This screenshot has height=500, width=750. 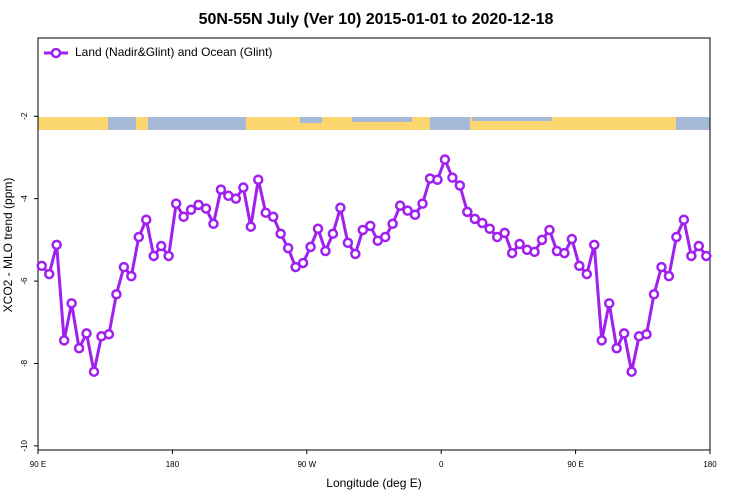 What do you see at coordinates (173, 52) in the screenshot?
I see `legend-label: Land (Nadir&Glint) and Ocean (Glint)` at bounding box center [173, 52].